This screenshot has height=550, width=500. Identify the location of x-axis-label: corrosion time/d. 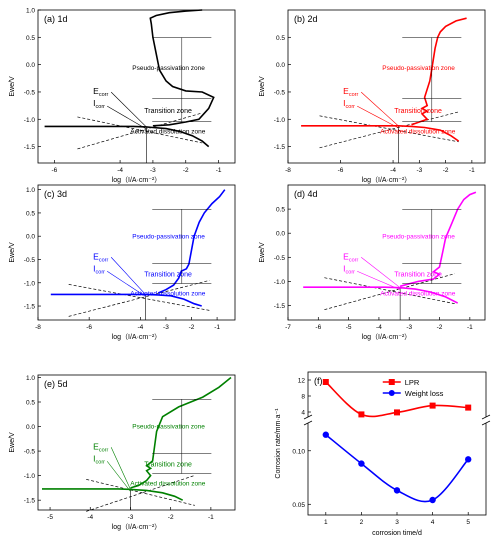
(397, 533).